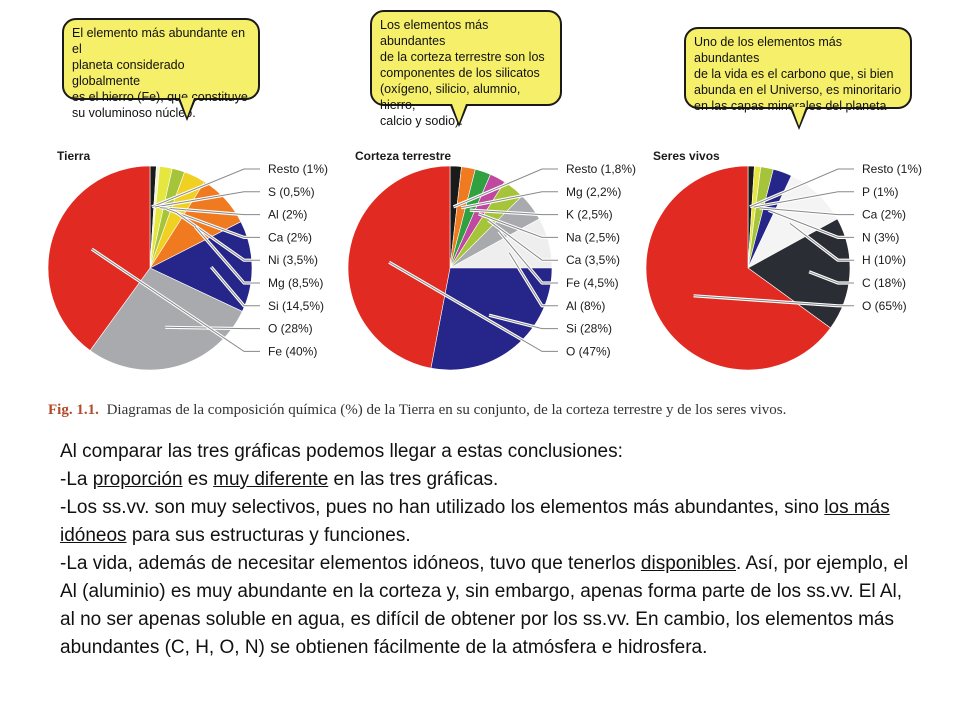 This screenshot has width=960, height=720. I want to click on slice-label-1-4: Ca (3,5%), so click(593, 260).